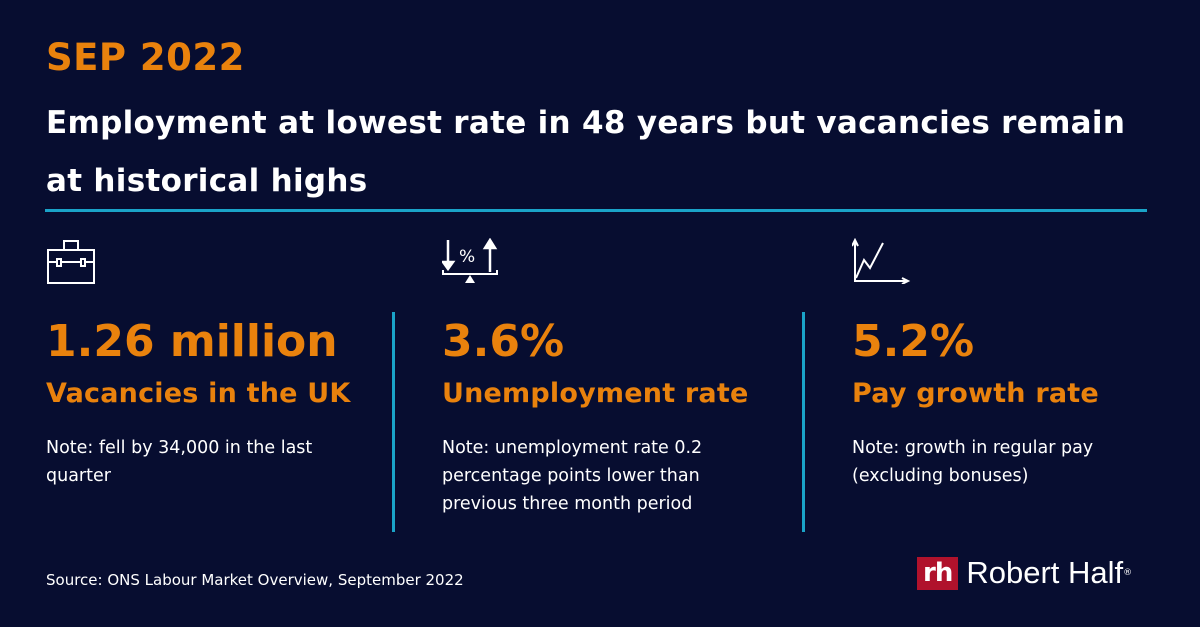  What do you see at coordinates (192, 341) in the screenshot?
I see `stat-value: 1.26 million` at bounding box center [192, 341].